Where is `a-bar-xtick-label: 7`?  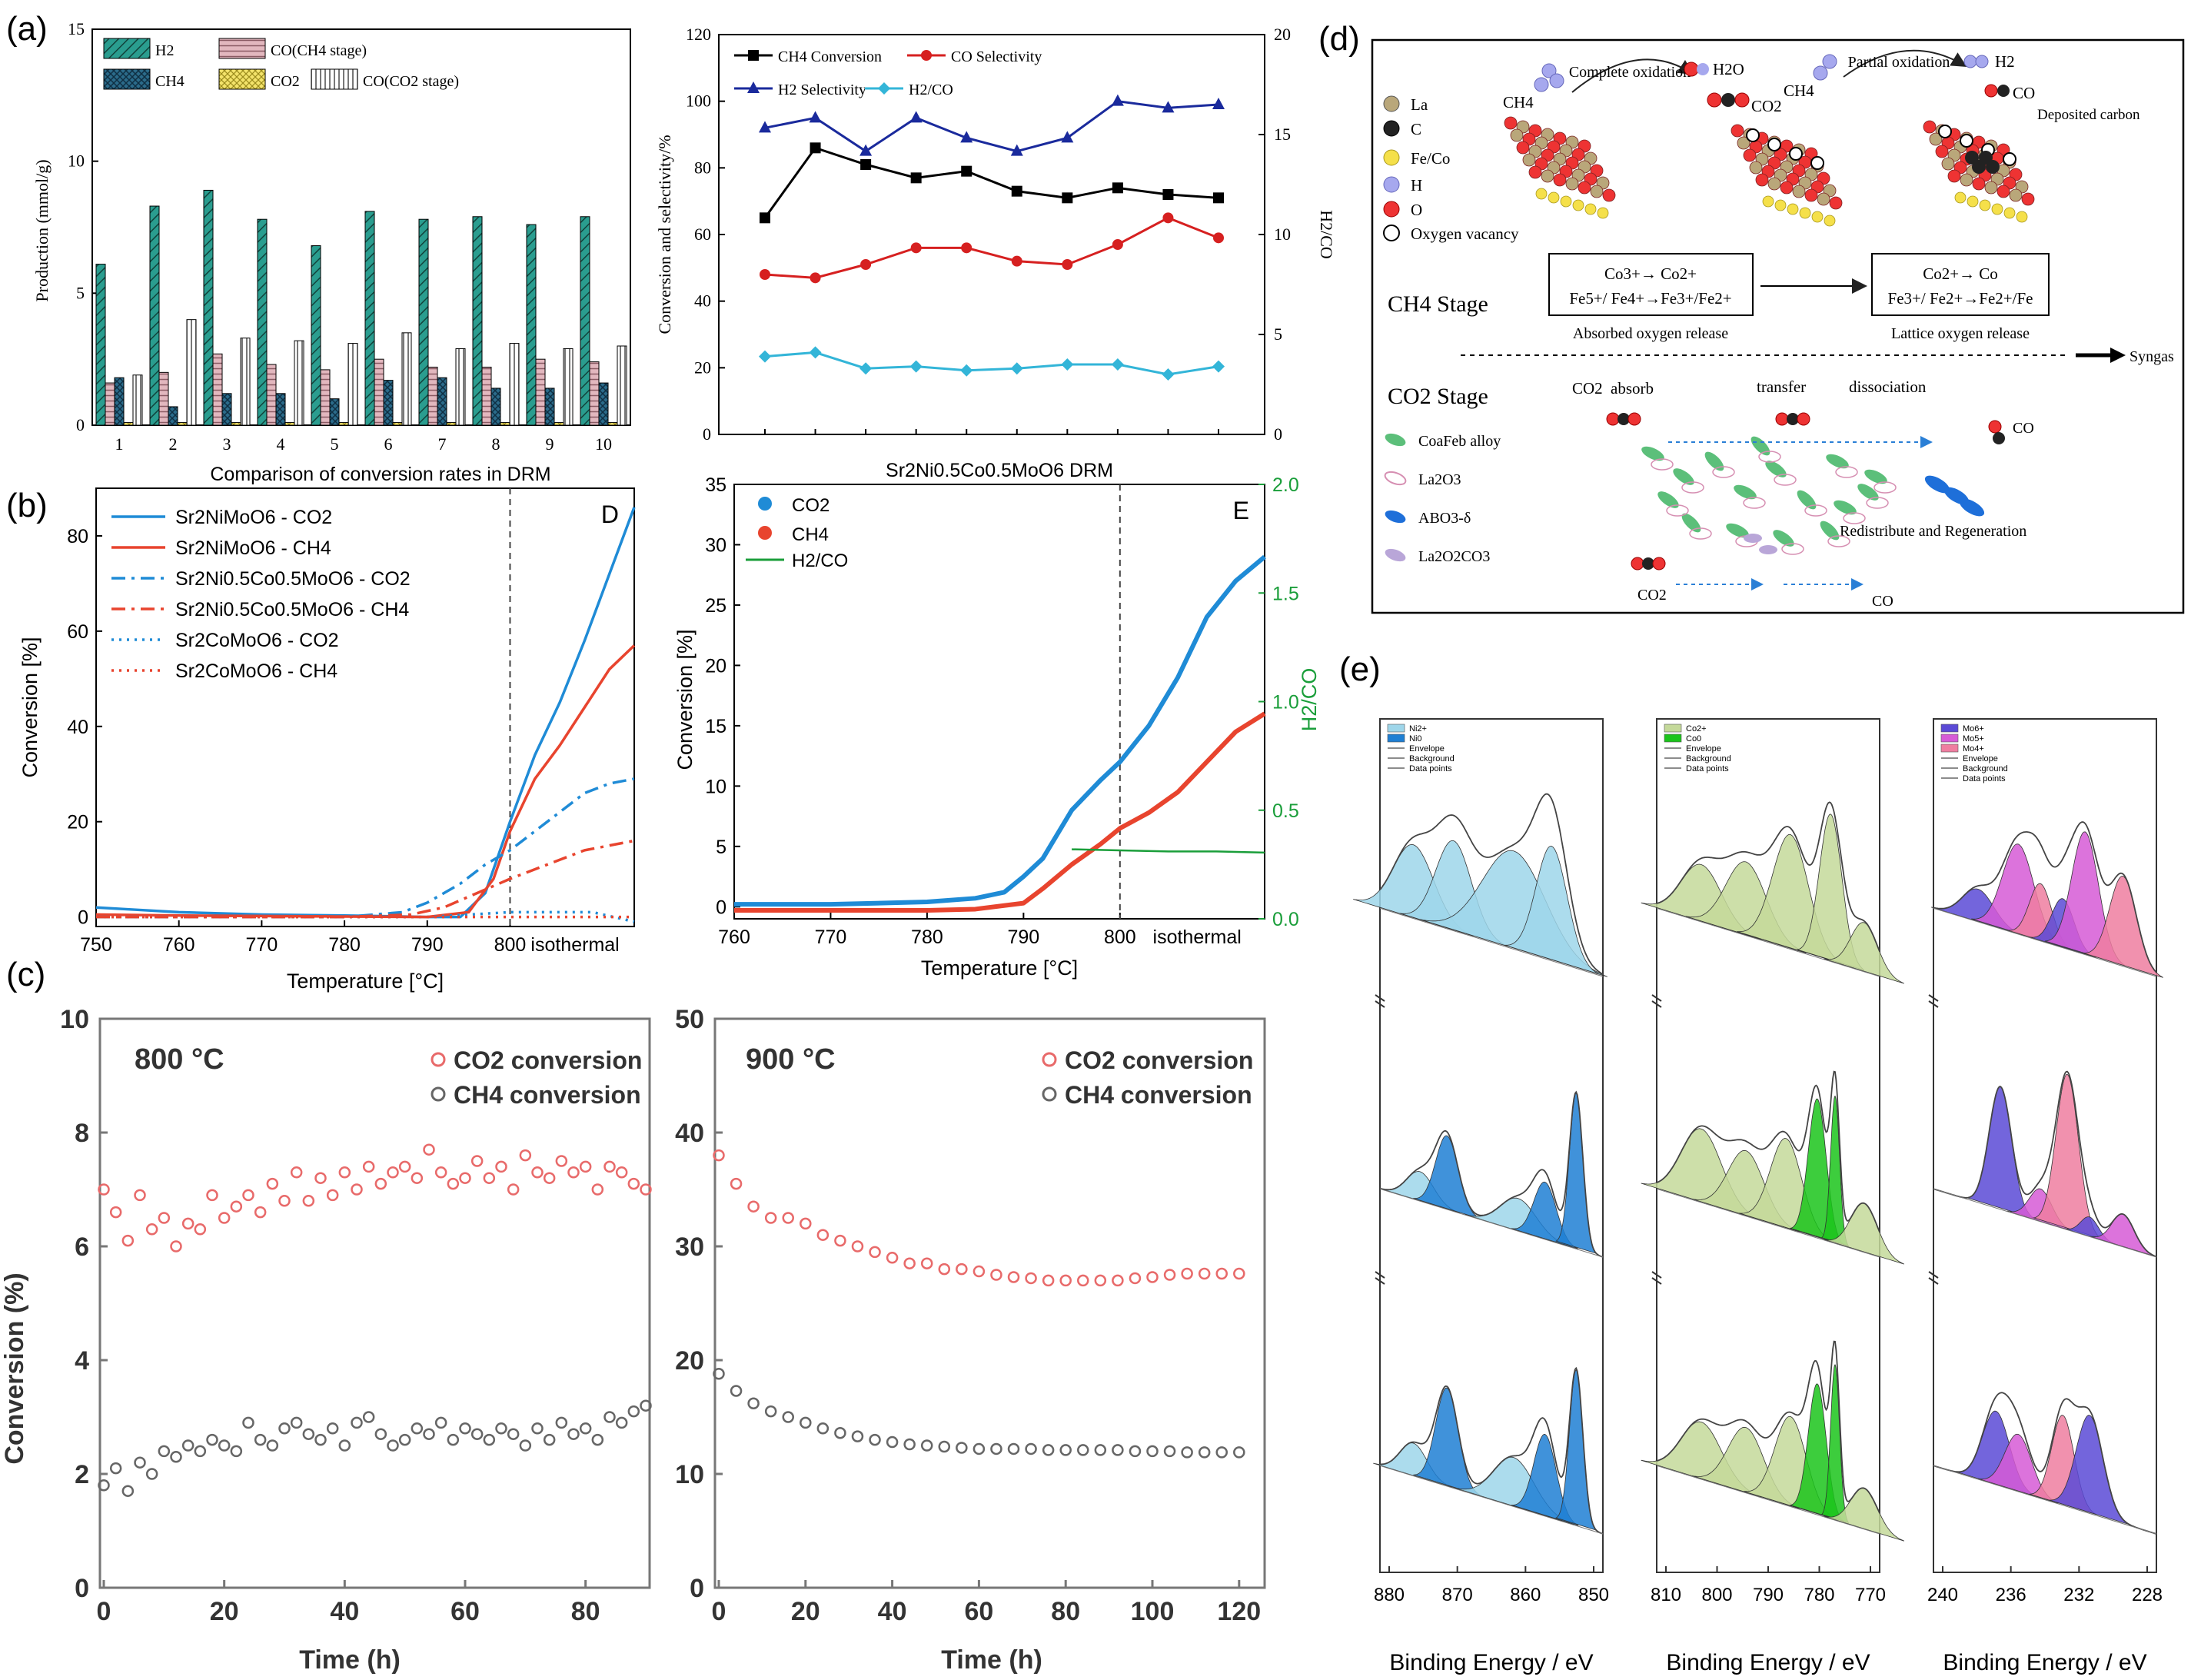 a-bar-xtick-label: 7 is located at coordinates (442, 444).